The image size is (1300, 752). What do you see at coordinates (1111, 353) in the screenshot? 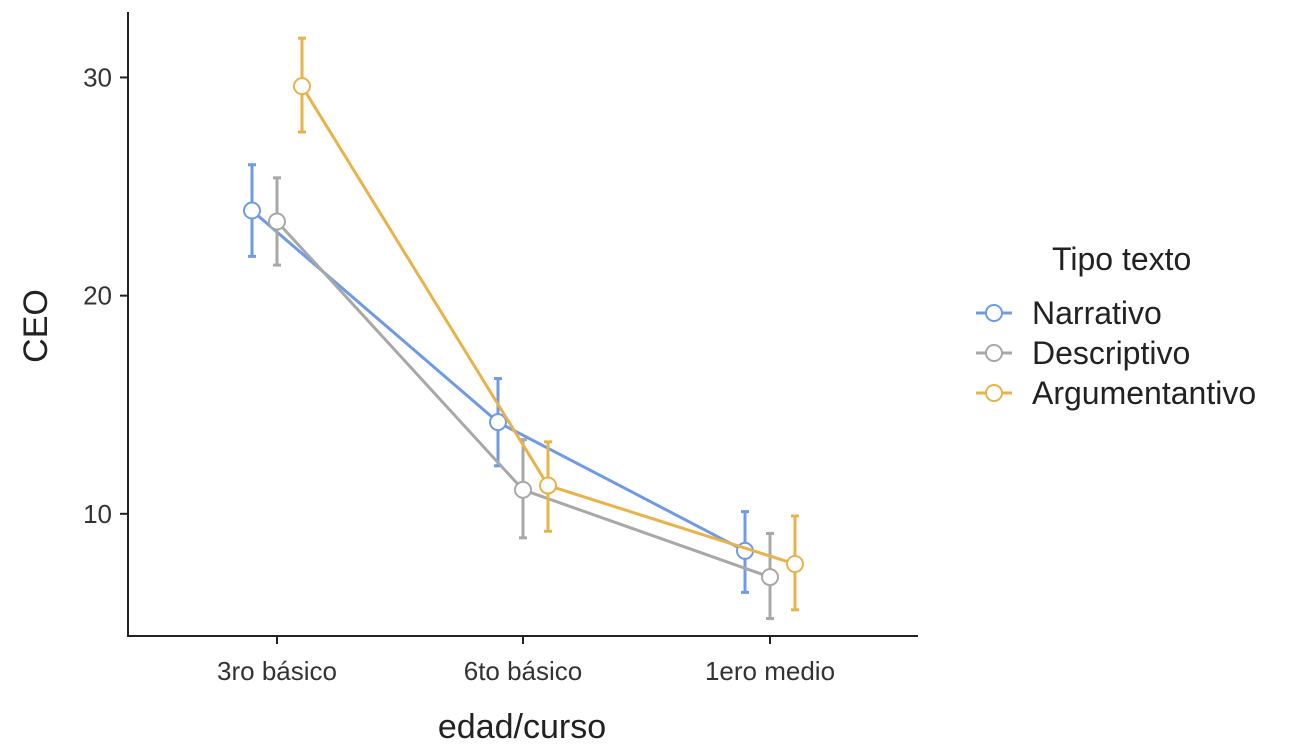
I see `legend-label: Descriptivo` at bounding box center [1111, 353].